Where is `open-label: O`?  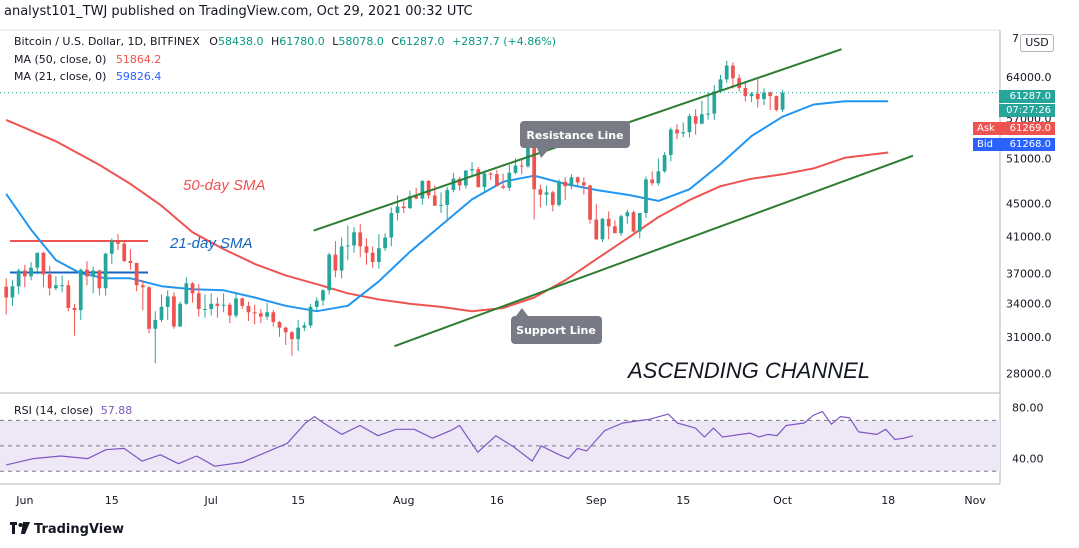 open-label: O is located at coordinates (213, 41).